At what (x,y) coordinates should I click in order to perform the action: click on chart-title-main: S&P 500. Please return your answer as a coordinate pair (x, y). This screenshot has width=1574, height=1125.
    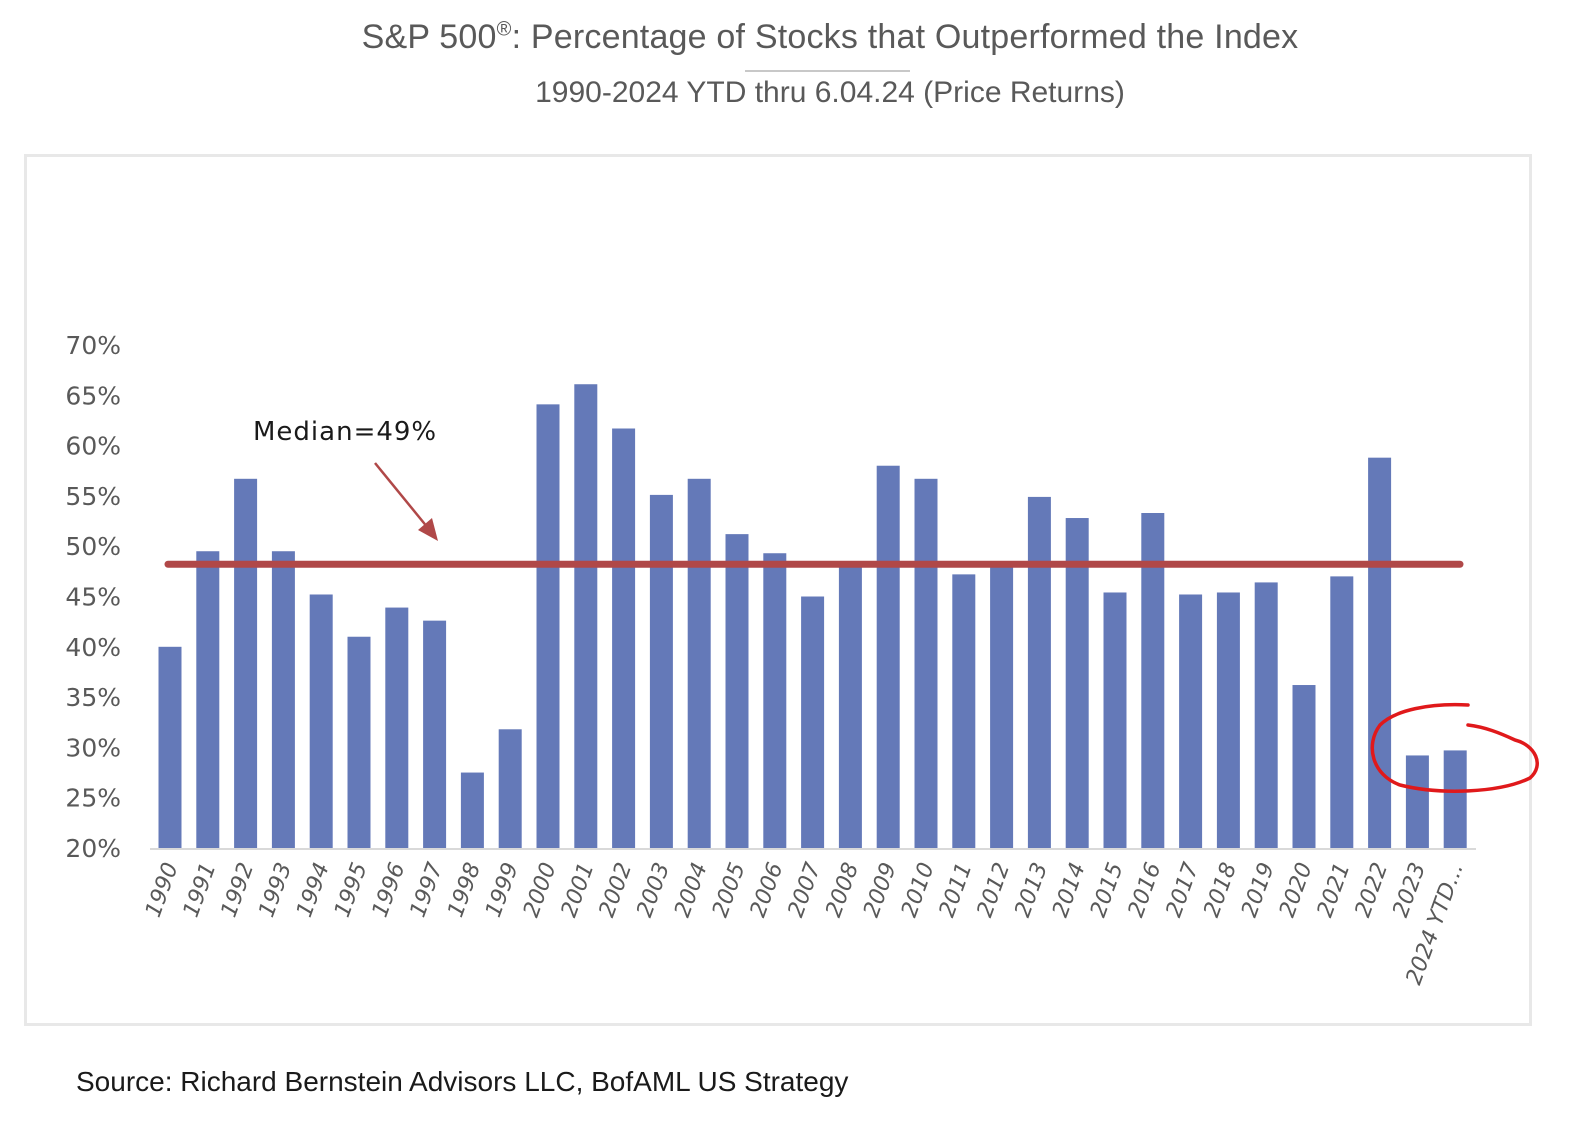
    Looking at the image, I should click on (429, 37).